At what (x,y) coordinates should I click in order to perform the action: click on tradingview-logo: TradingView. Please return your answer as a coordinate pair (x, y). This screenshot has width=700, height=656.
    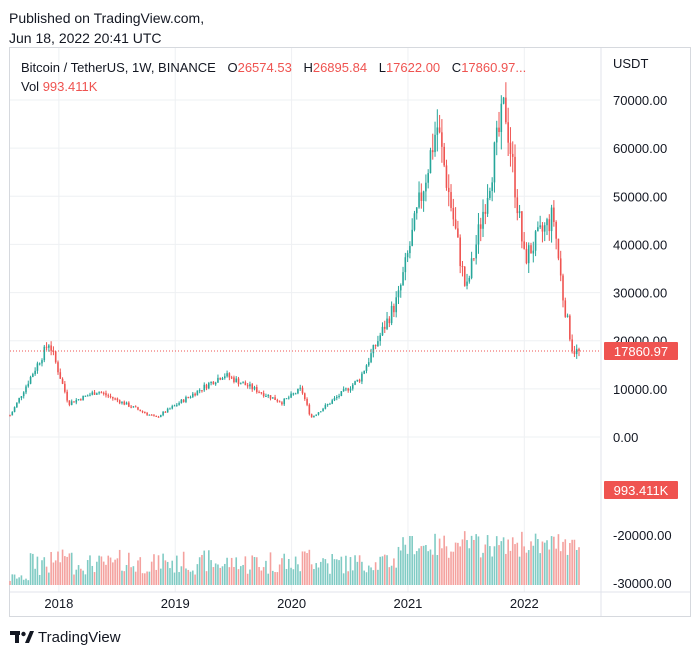
    Looking at the image, I should click on (65, 637).